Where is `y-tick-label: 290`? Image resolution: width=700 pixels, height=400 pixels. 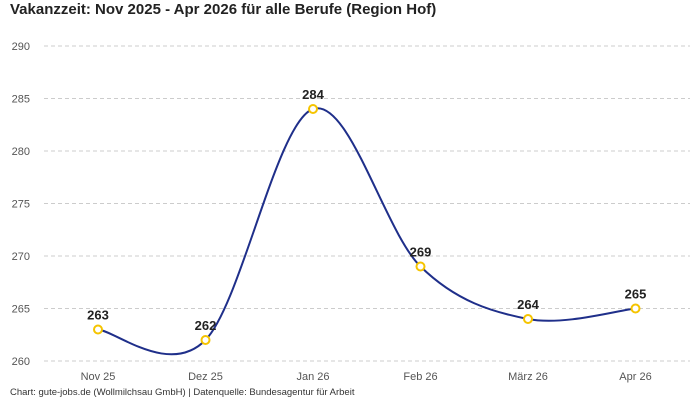 y-tick-label: 290 is located at coordinates (21, 47).